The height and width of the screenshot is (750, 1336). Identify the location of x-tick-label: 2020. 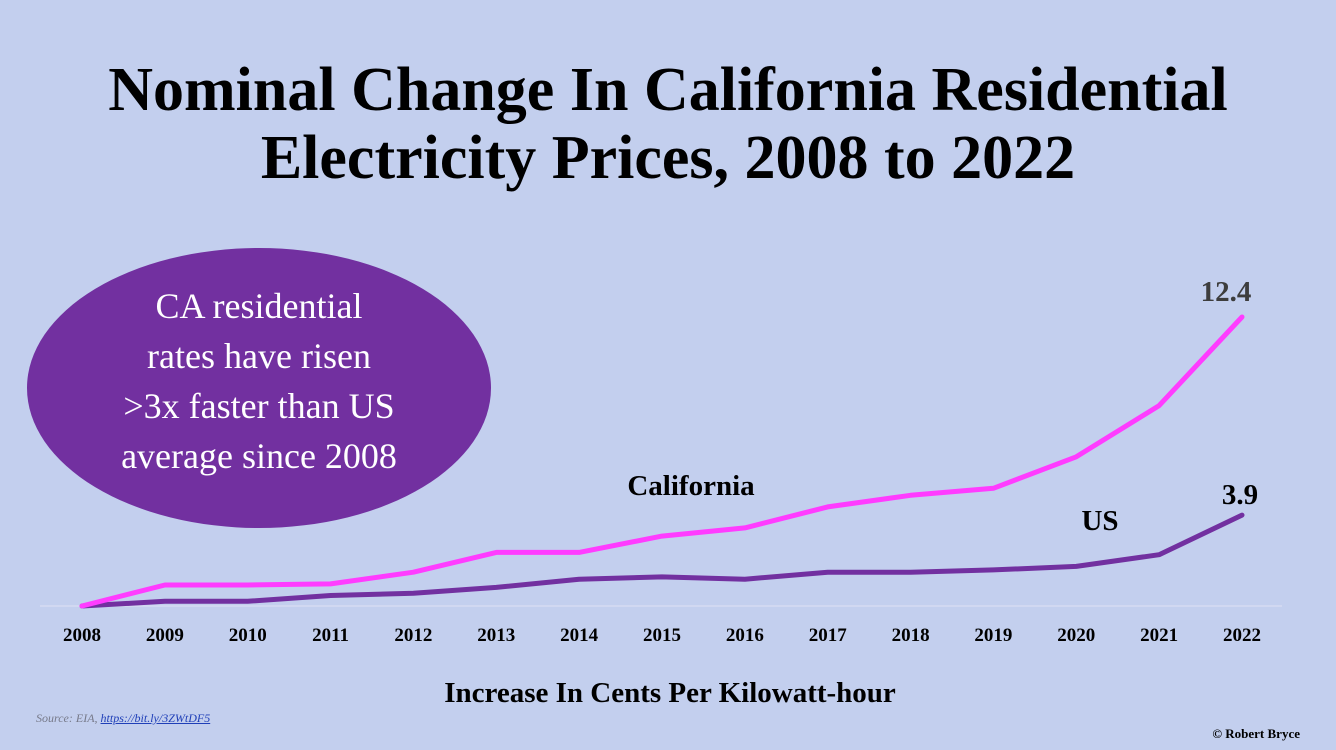
(1076, 635).